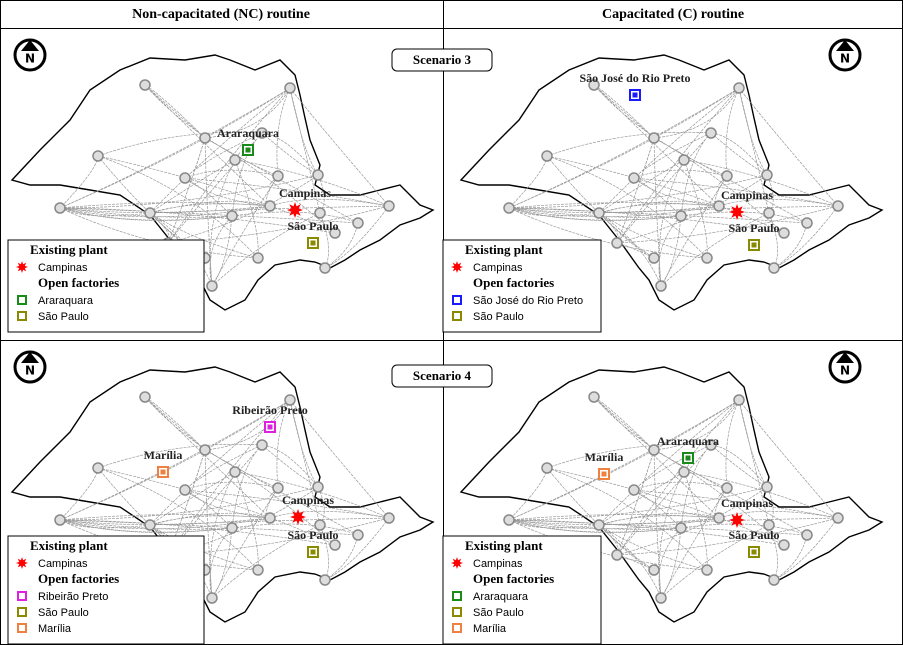 This screenshot has width=903, height=645. Describe the element at coordinates (634, 78) in the screenshot. I see `map-label: São José do Rio Preto` at that location.